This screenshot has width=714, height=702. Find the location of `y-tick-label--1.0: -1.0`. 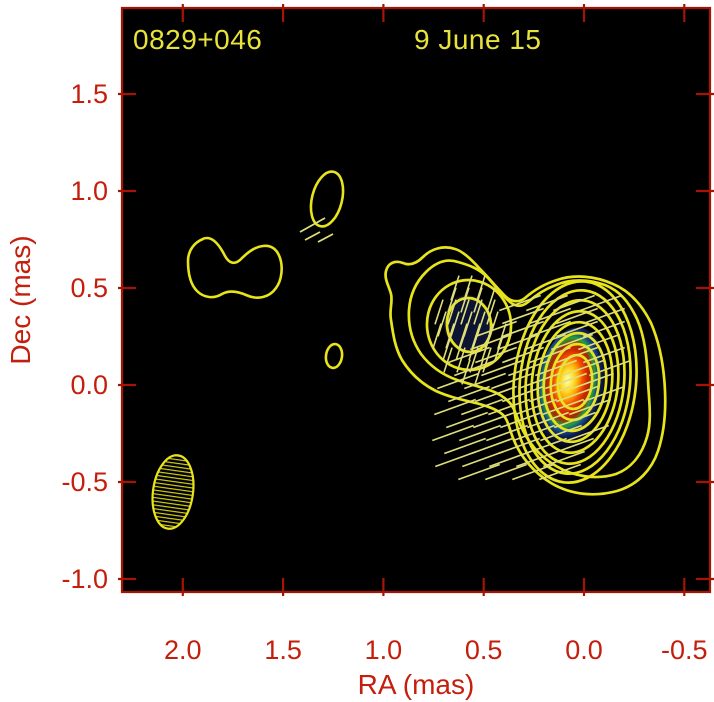

y-tick-label--1.0: -1.0 is located at coordinates (84, 579).